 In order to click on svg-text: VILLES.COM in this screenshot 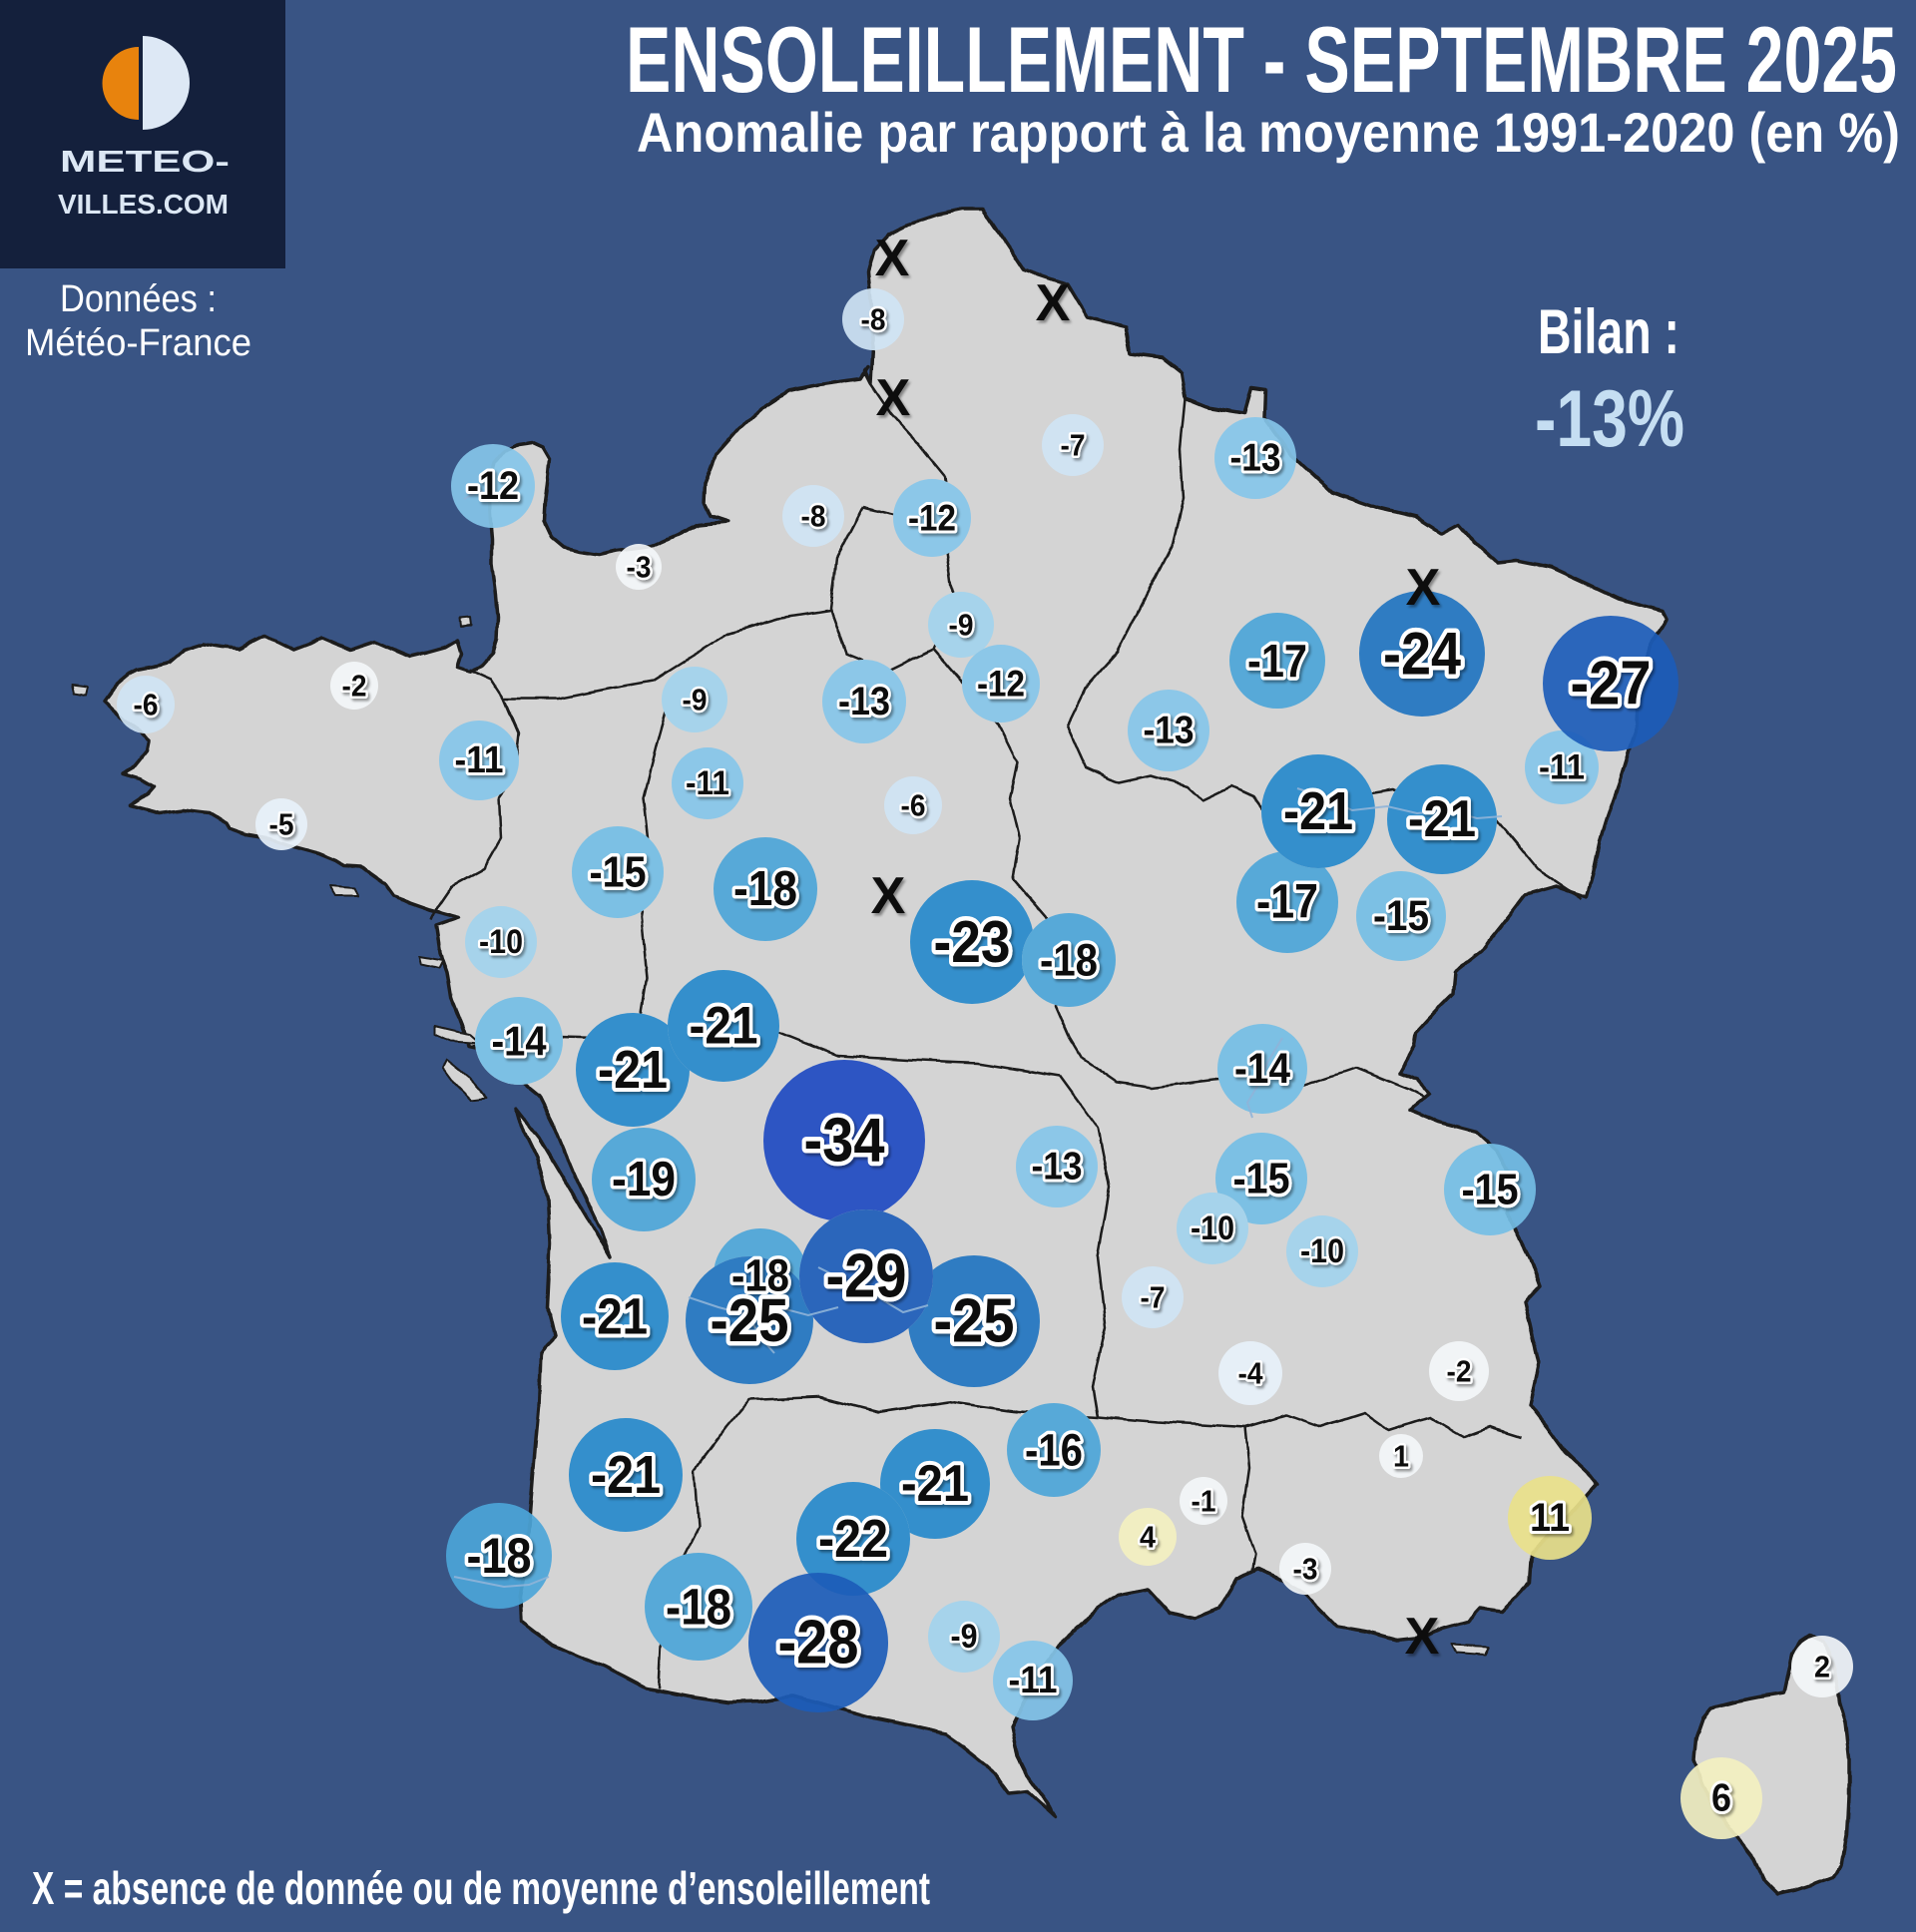, I will do `click(143, 204)`.